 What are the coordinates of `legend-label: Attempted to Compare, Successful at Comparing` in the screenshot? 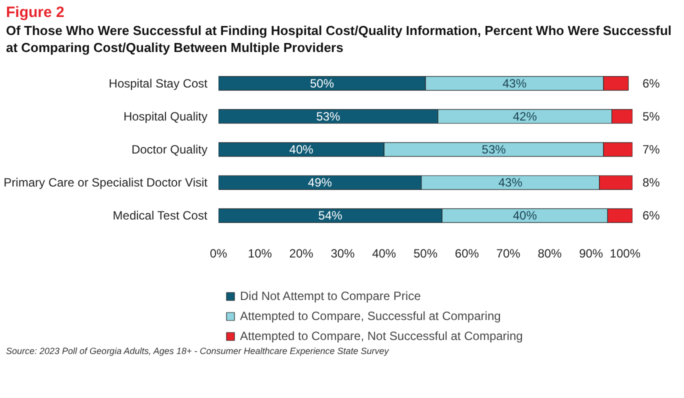 It's located at (370, 316).